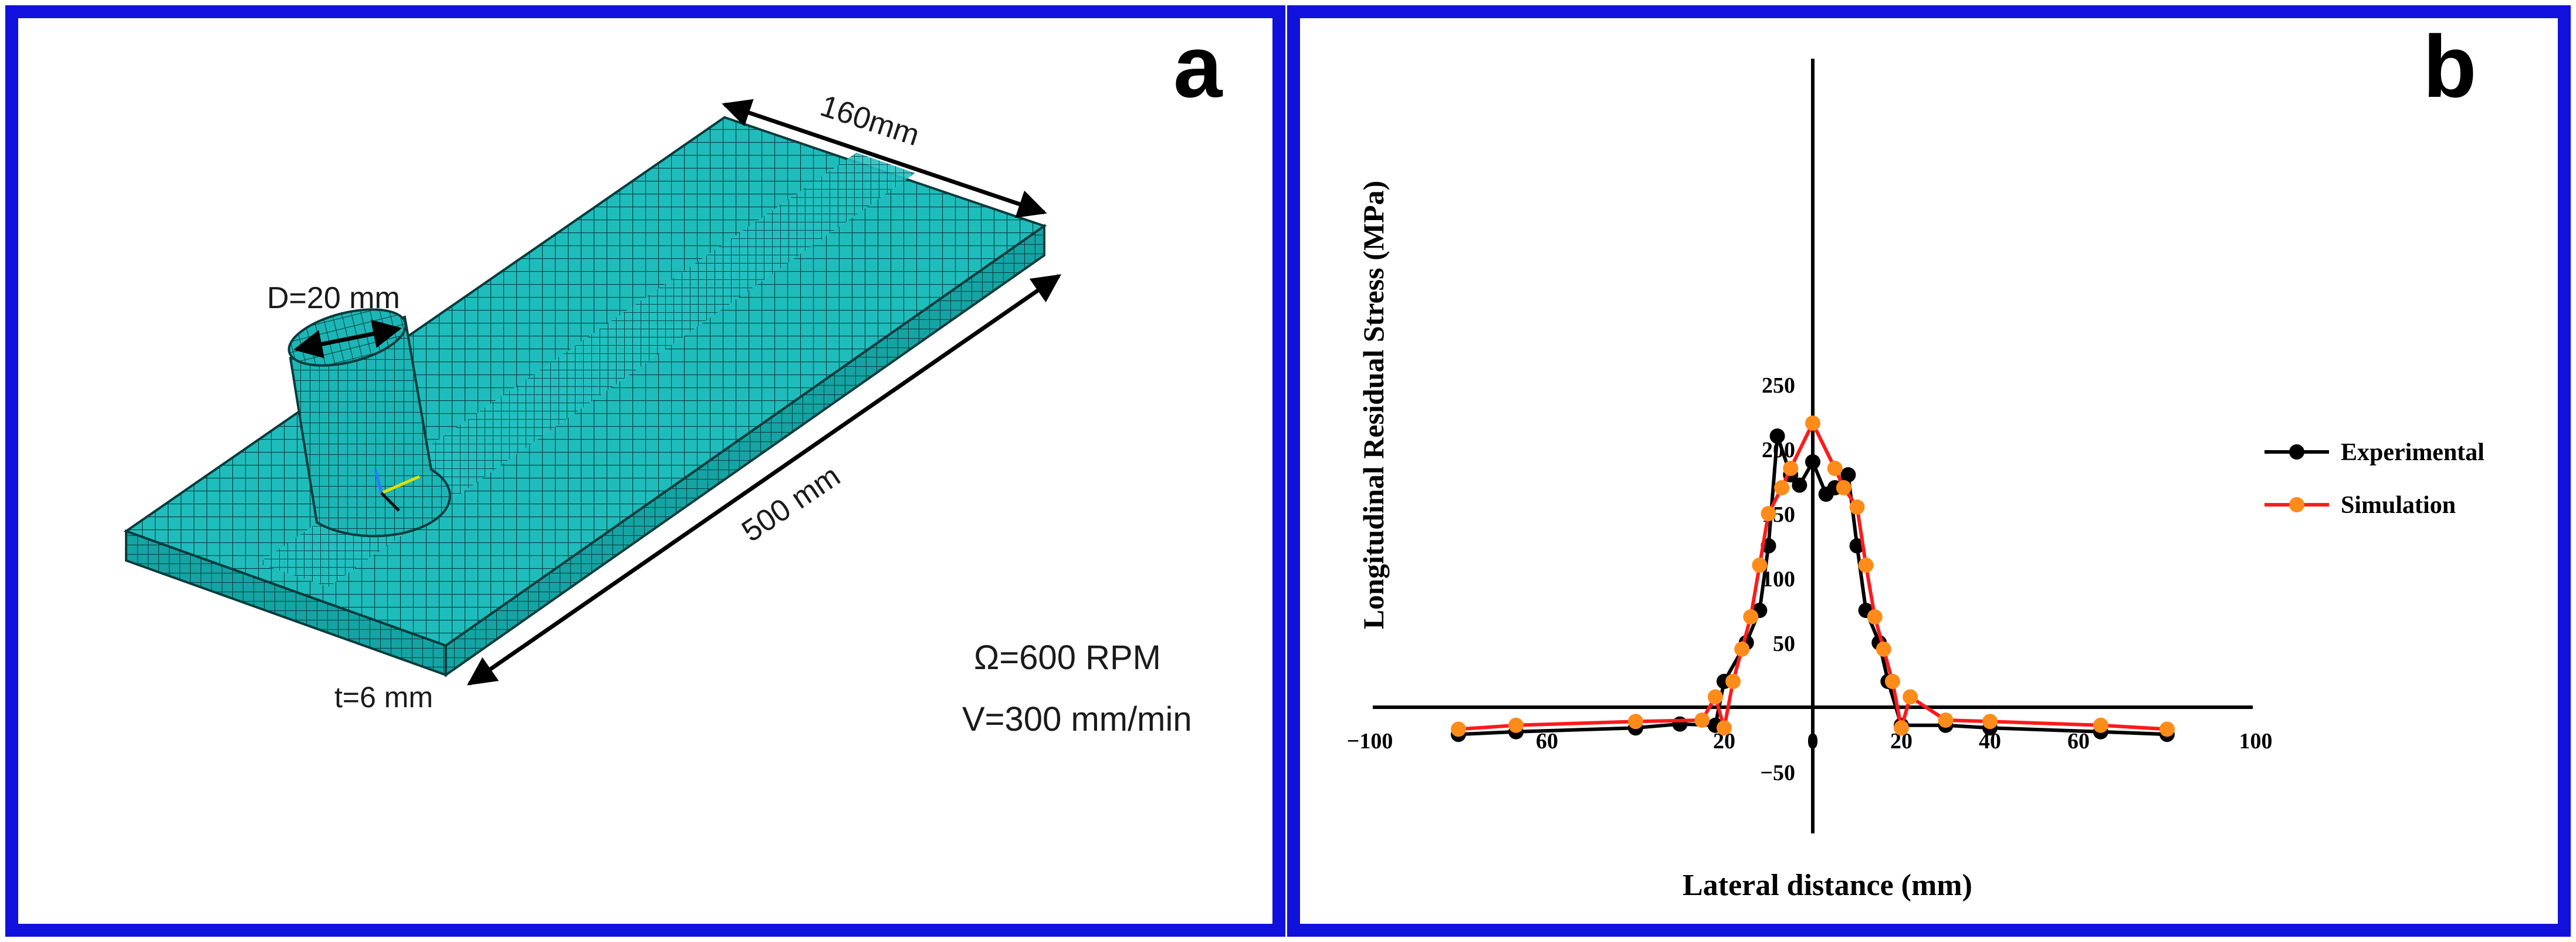 The height and width of the screenshot is (942, 2576). Describe the element at coordinates (1827, 885) in the screenshot. I see `x-axis-title: Lateral distance (mm)` at that location.